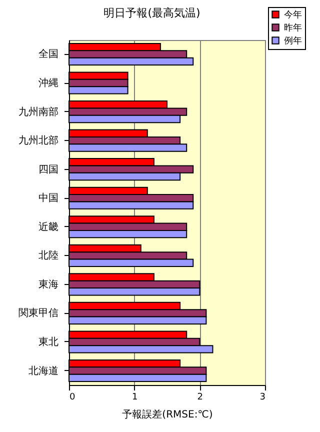 Image resolution: width=320 pixels, height=432 pixels. What do you see at coordinates (48, 226) in the screenshot?
I see `y-tick-label: 近畿` at bounding box center [48, 226].